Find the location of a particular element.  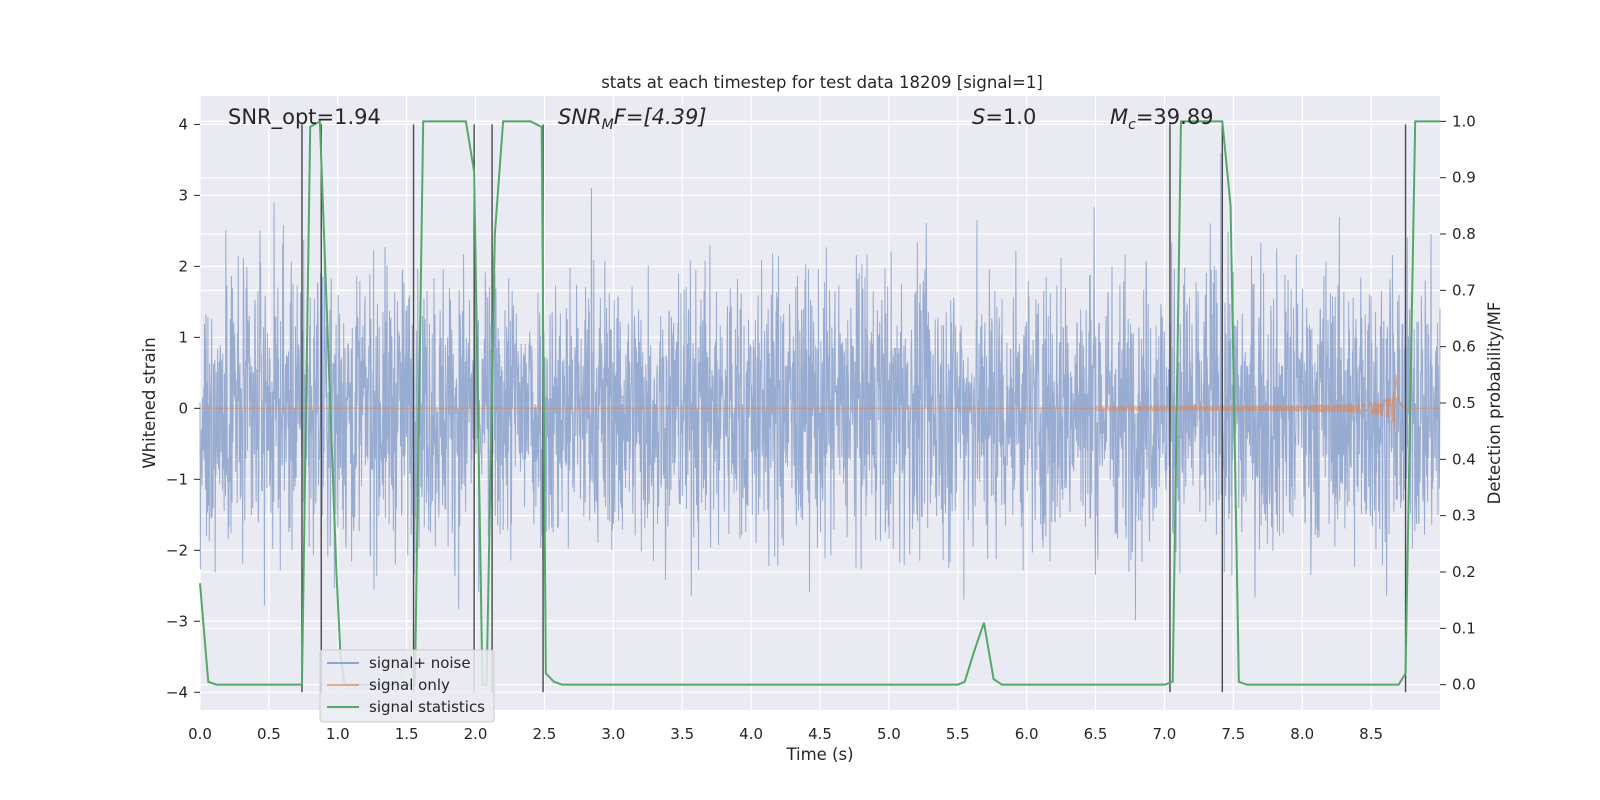

y-left-axis-ticks: 4 3 2 1 0 −1 −2 −3 −4 is located at coordinates (183, 408).